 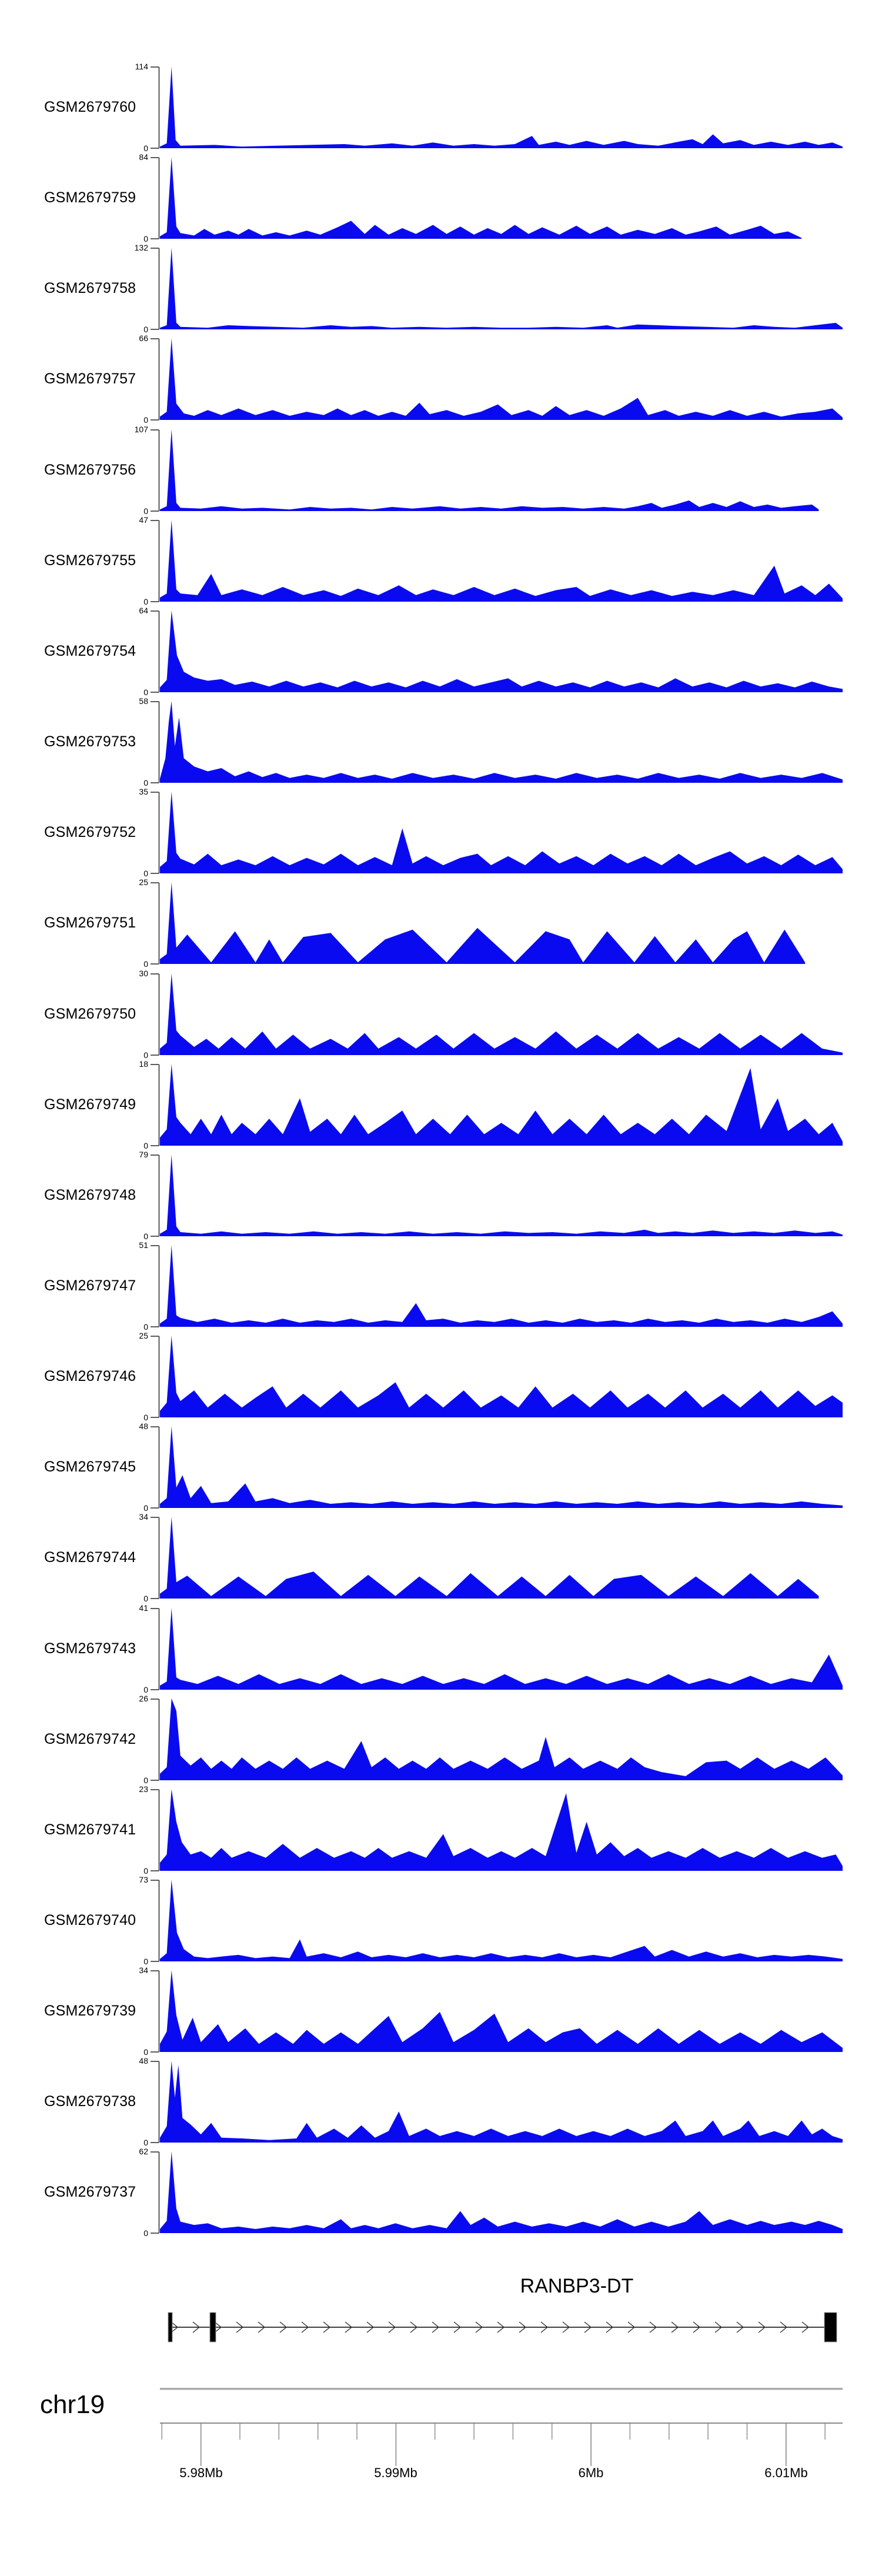 What do you see at coordinates (90, 2010) in the screenshot?
I see `track-label: GSM2679739` at bounding box center [90, 2010].